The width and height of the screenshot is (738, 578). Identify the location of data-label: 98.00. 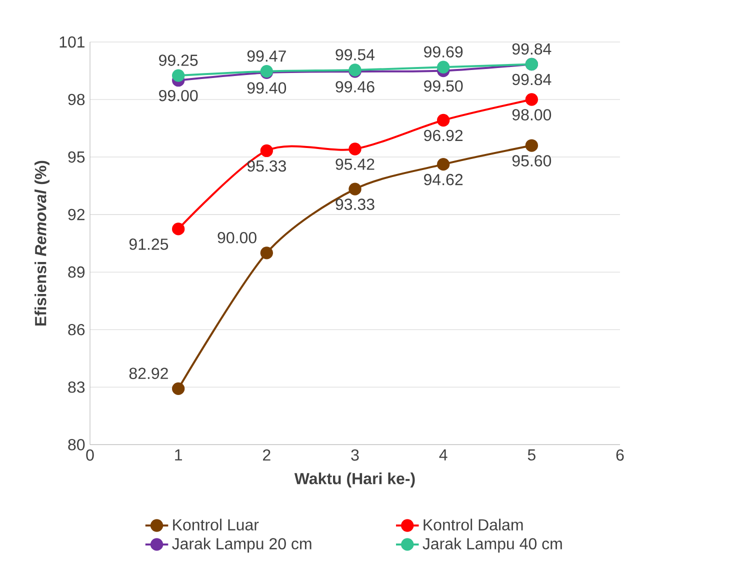
(532, 114).